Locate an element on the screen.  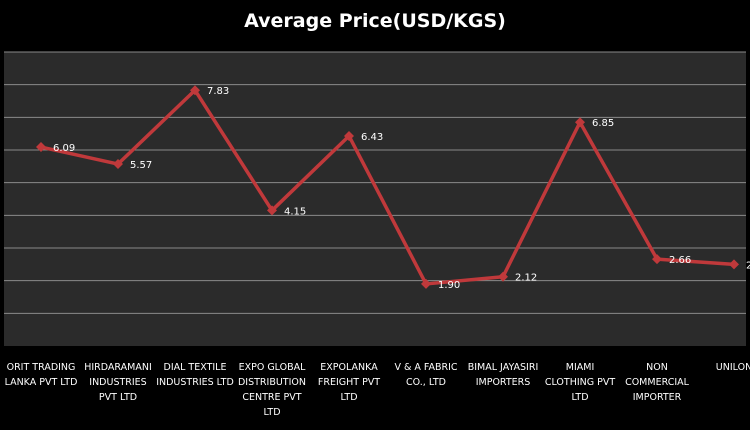
x-tick-label: EXPOLANKA FREIGHT PVT LTD is located at coordinates (349, 382).